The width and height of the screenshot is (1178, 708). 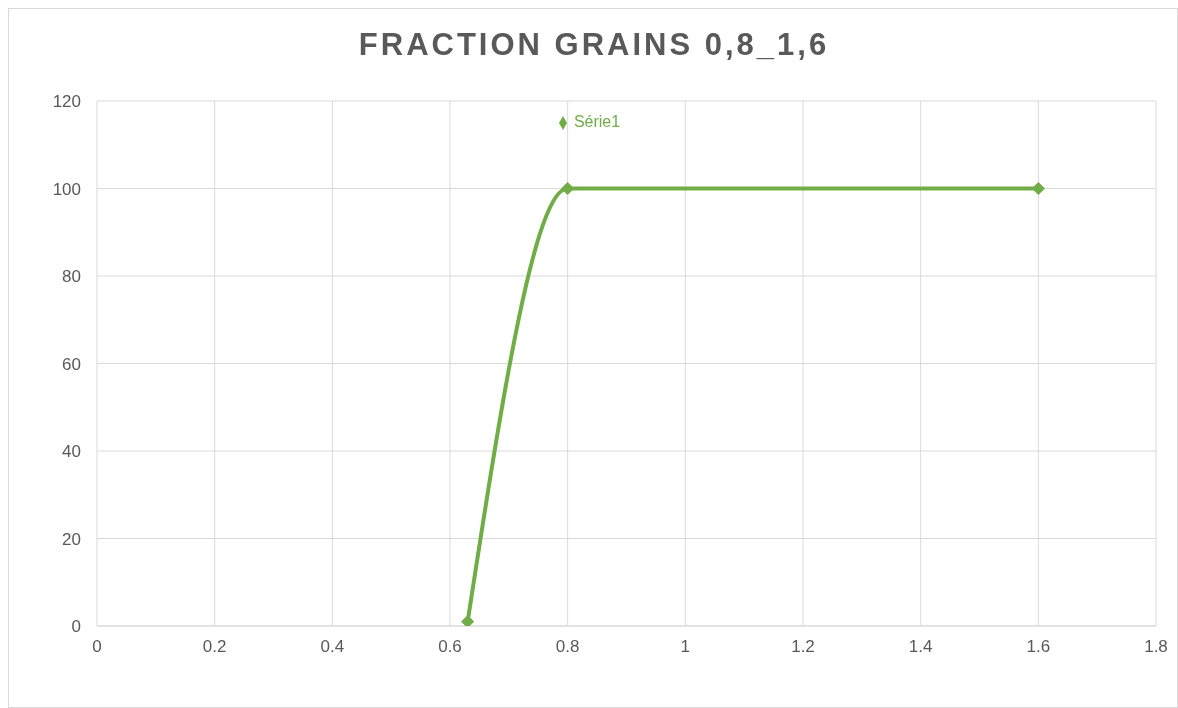 I want to click on y-tick-label: 20, so click(x=71, y=539).